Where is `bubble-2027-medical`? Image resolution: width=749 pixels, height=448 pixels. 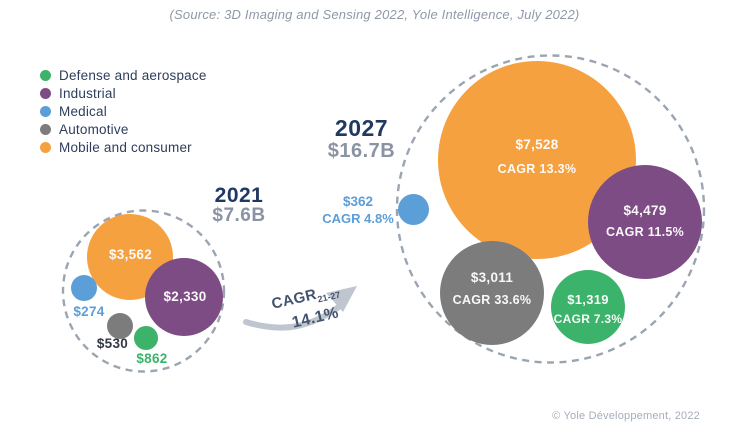
bubble-2027-medical is located at coordinates (413, 209).